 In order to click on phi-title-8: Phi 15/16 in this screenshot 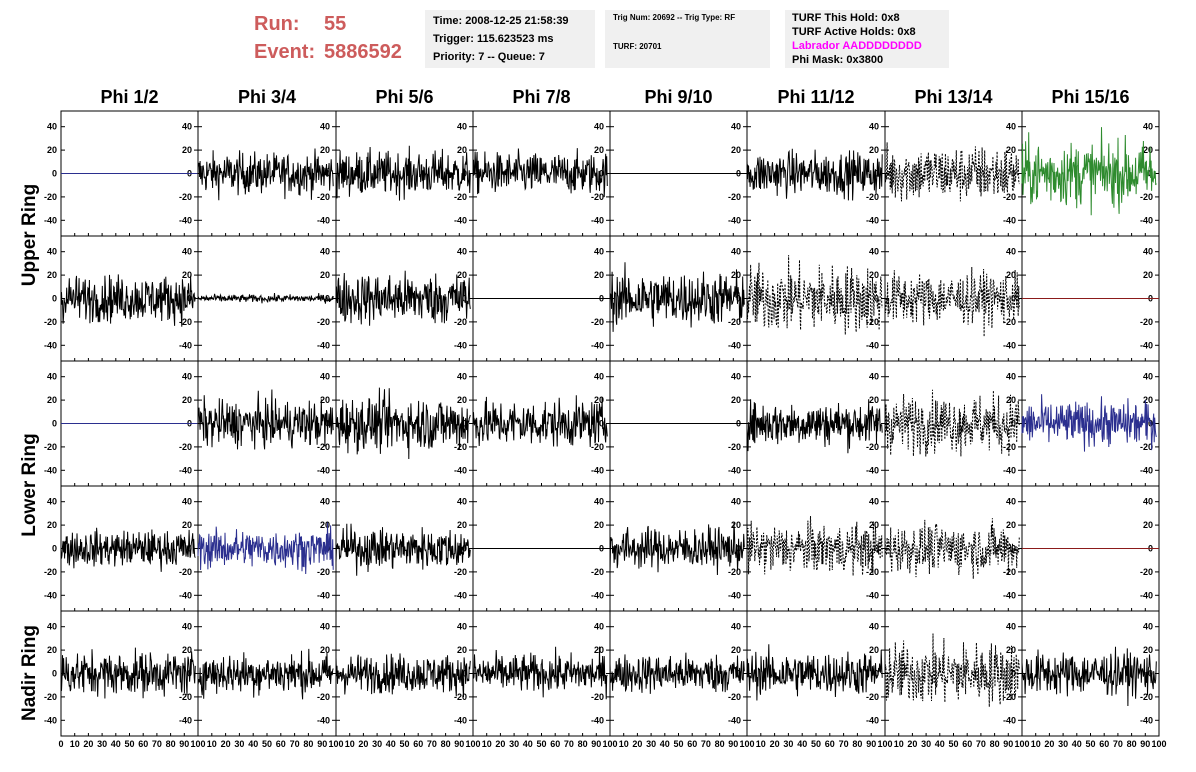, I will do `click(1090, 97)`.